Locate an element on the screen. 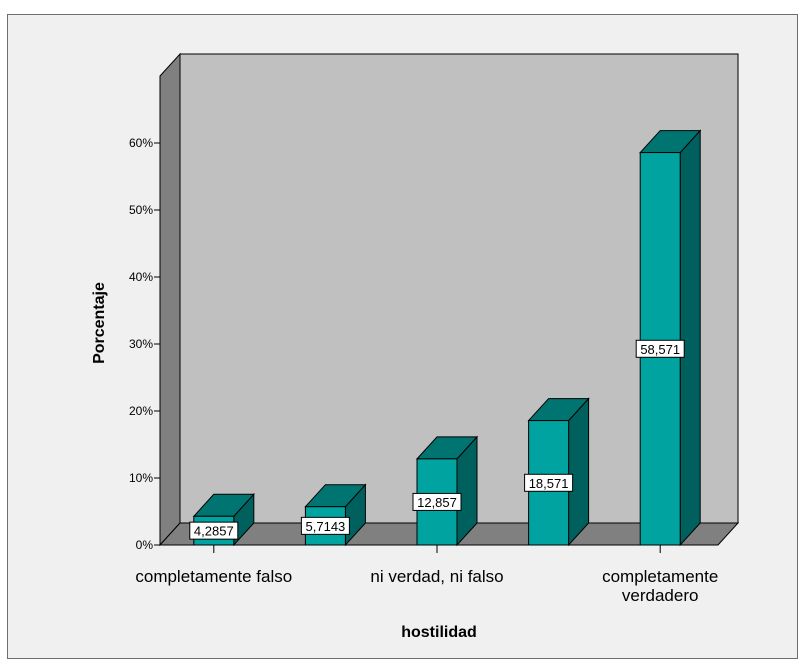 The height and width of the screenshot is (664, 809). y-tick-label: 20% is located at coordinates (141, 411).